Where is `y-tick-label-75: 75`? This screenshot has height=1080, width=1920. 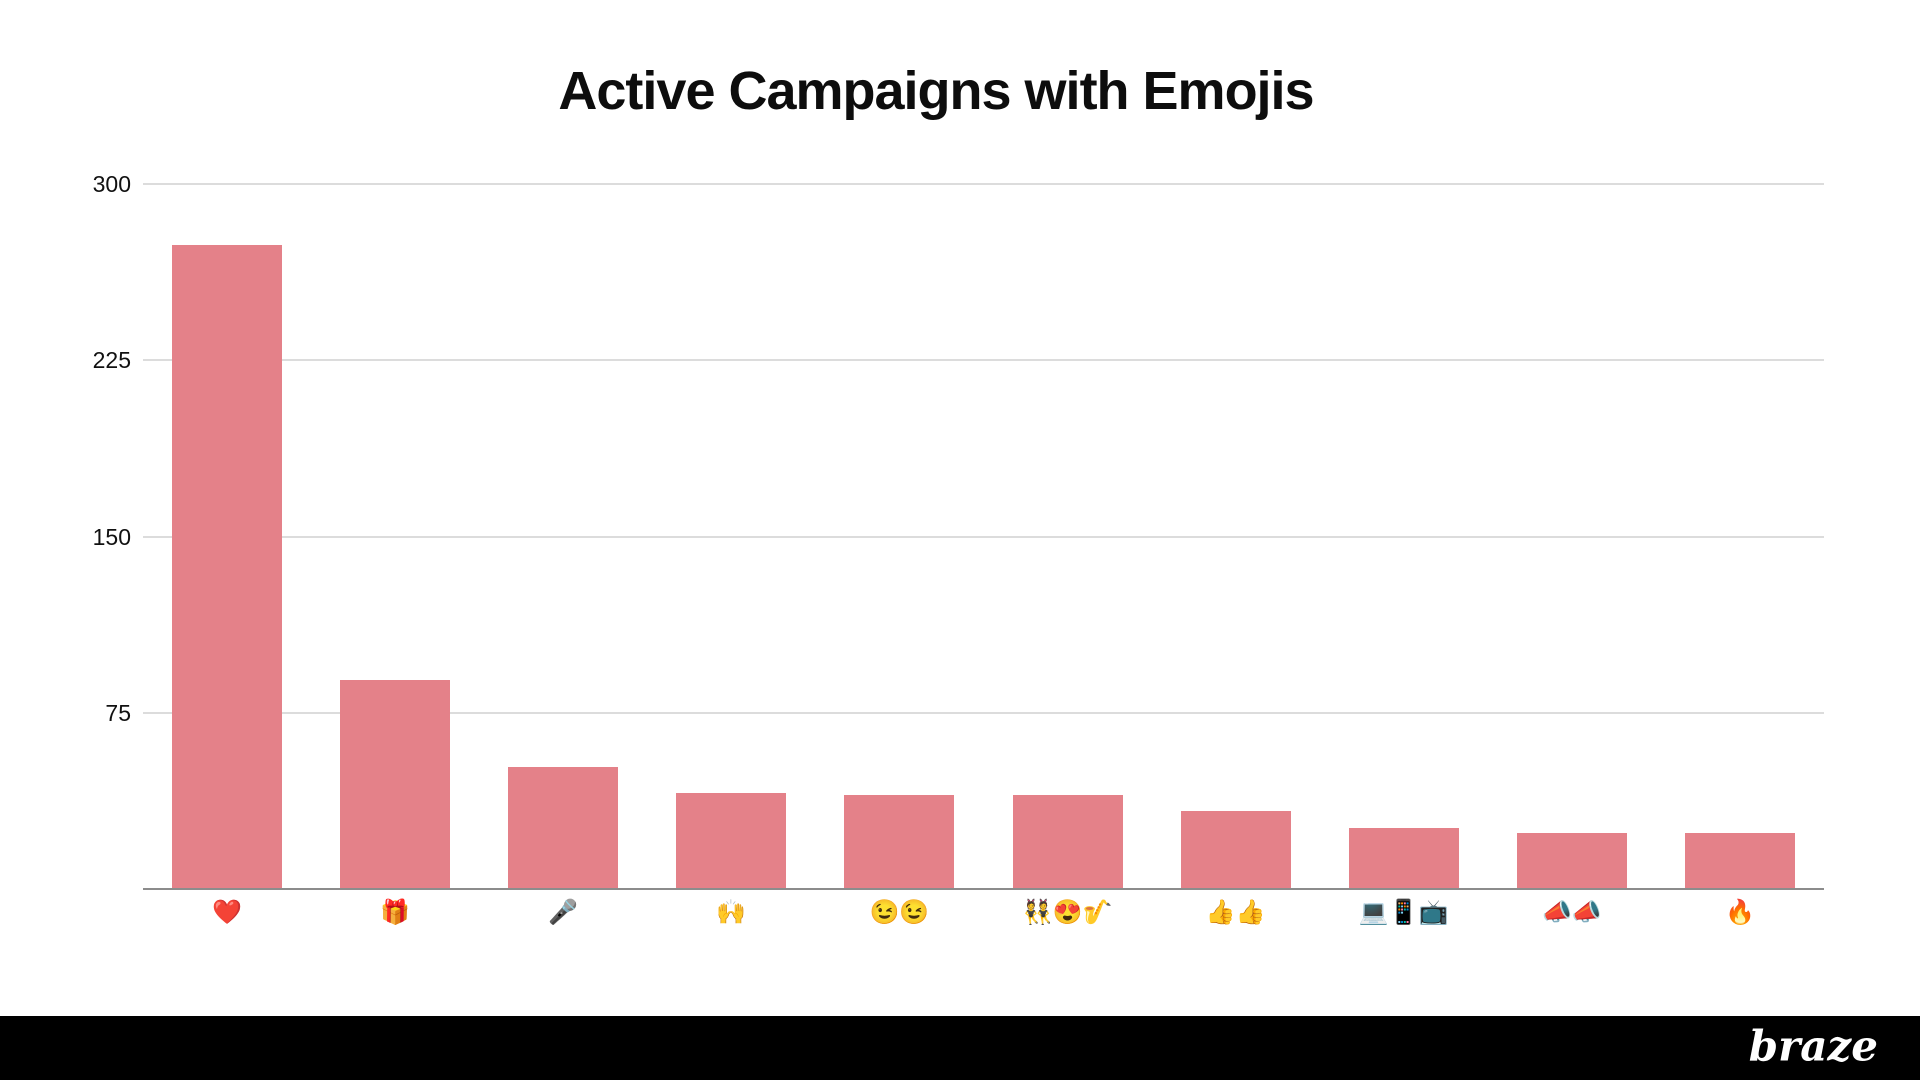
y-tick-label-75: 75 is located at coordinates (118, 712).